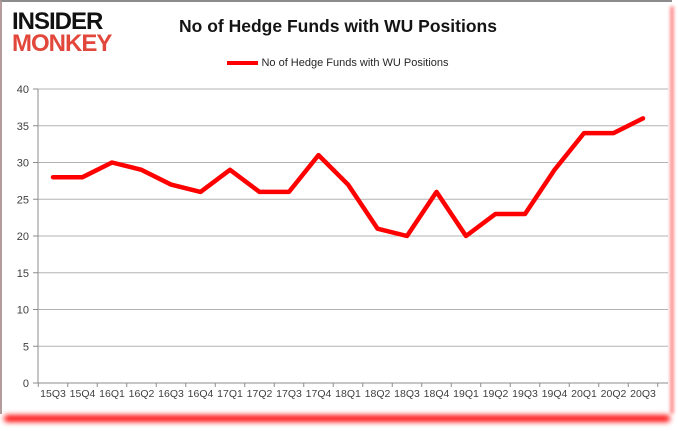 The height and width of the screenshot is (431, 678). I want to click on x-tick-label: 16Q2, so click(142, 394).